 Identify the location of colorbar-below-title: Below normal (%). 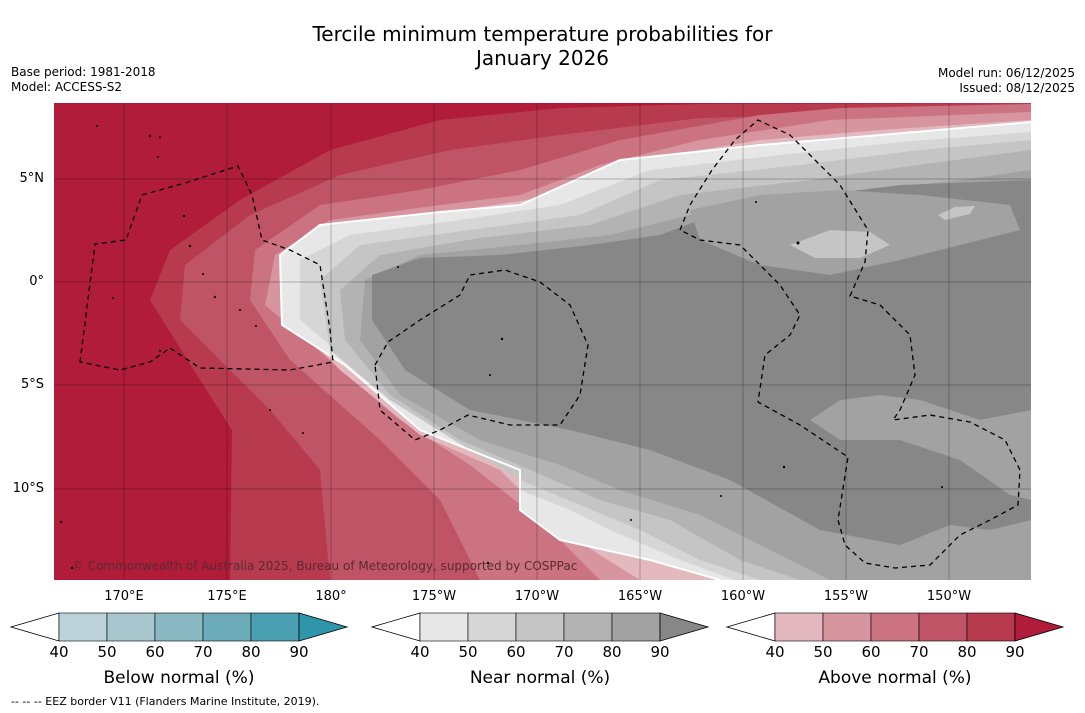
(179, 678).